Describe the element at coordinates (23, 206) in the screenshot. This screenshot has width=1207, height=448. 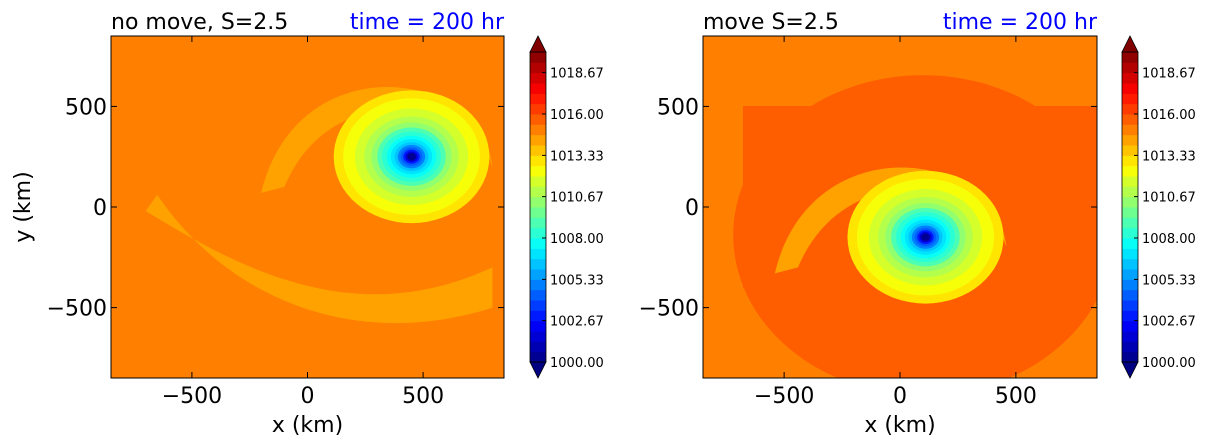
I see `y-axis-label: y (km)` at that location.